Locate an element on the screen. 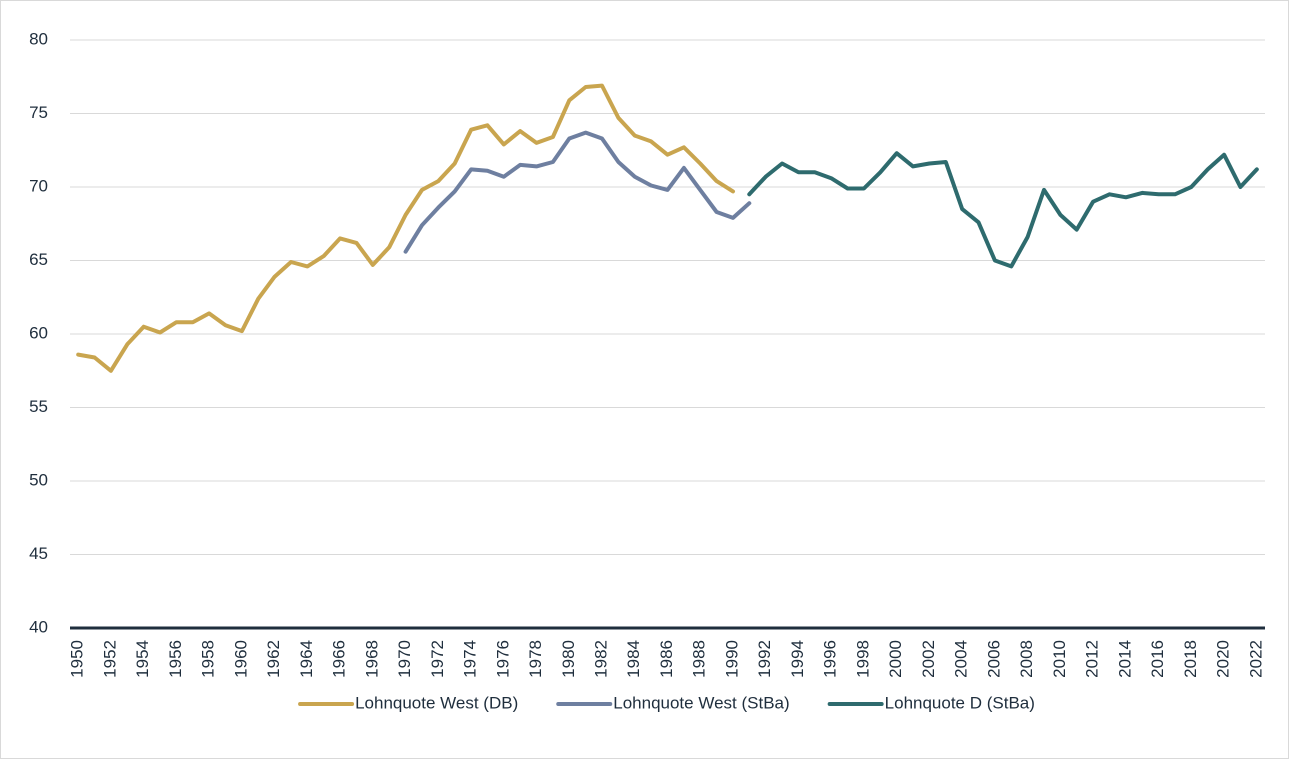 This screenshot has height=760, width=1290. y-tick-label: 65 is located at coordinates (38, 259).